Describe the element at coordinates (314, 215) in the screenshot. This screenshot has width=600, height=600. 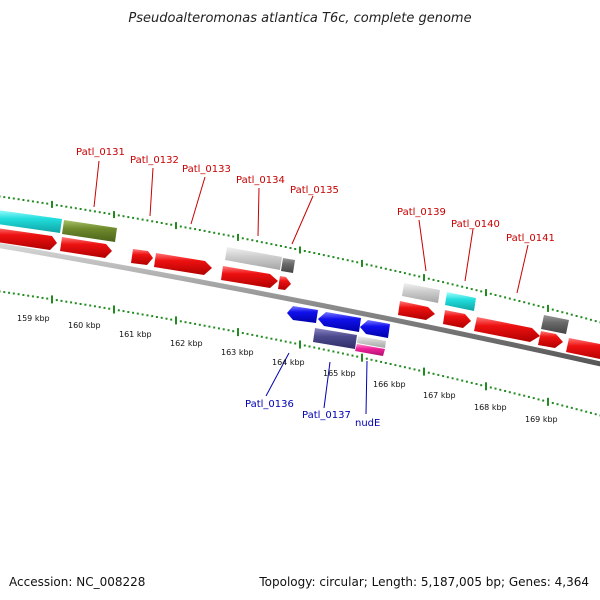
I see `gene-label-group: Patl_0135` at that location.